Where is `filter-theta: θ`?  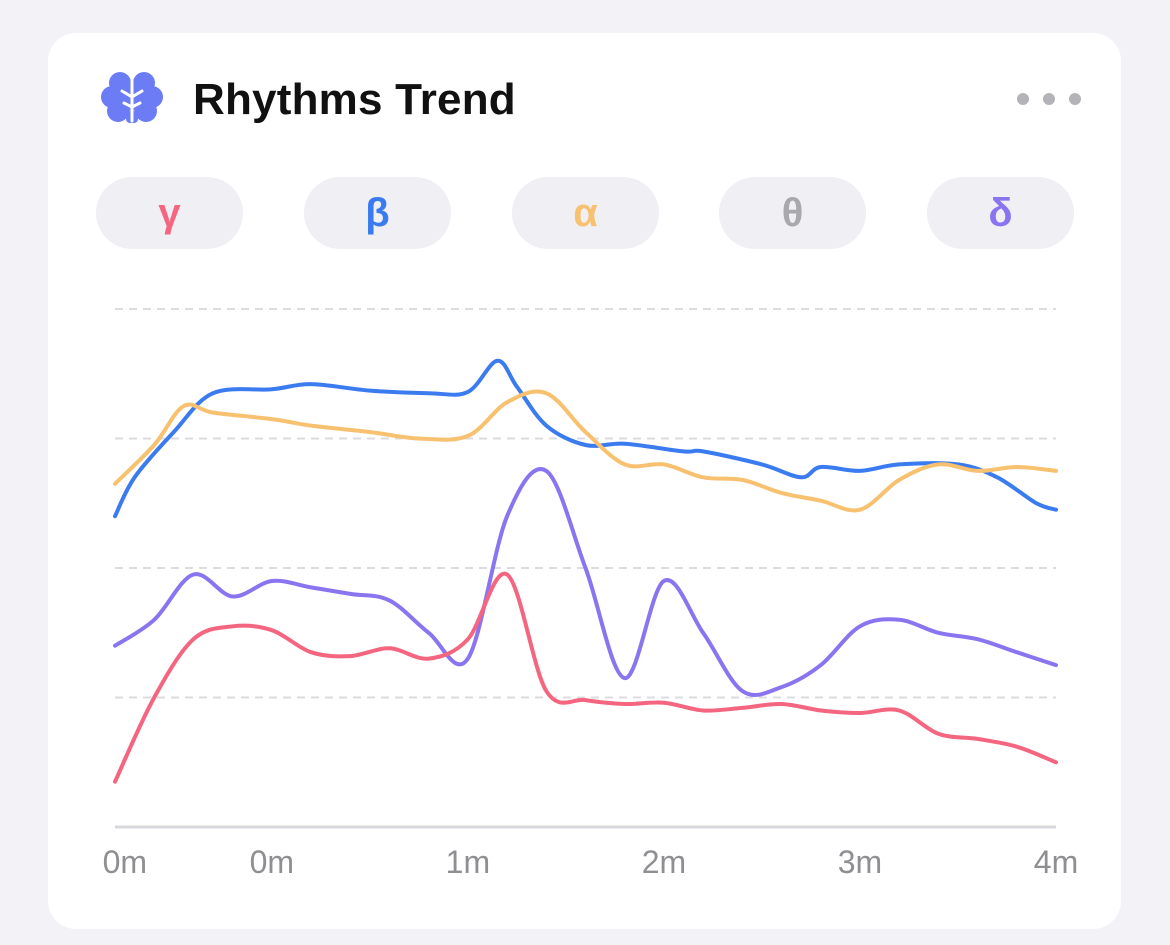
filter-theta: θ is located at coordinates (792, 213).